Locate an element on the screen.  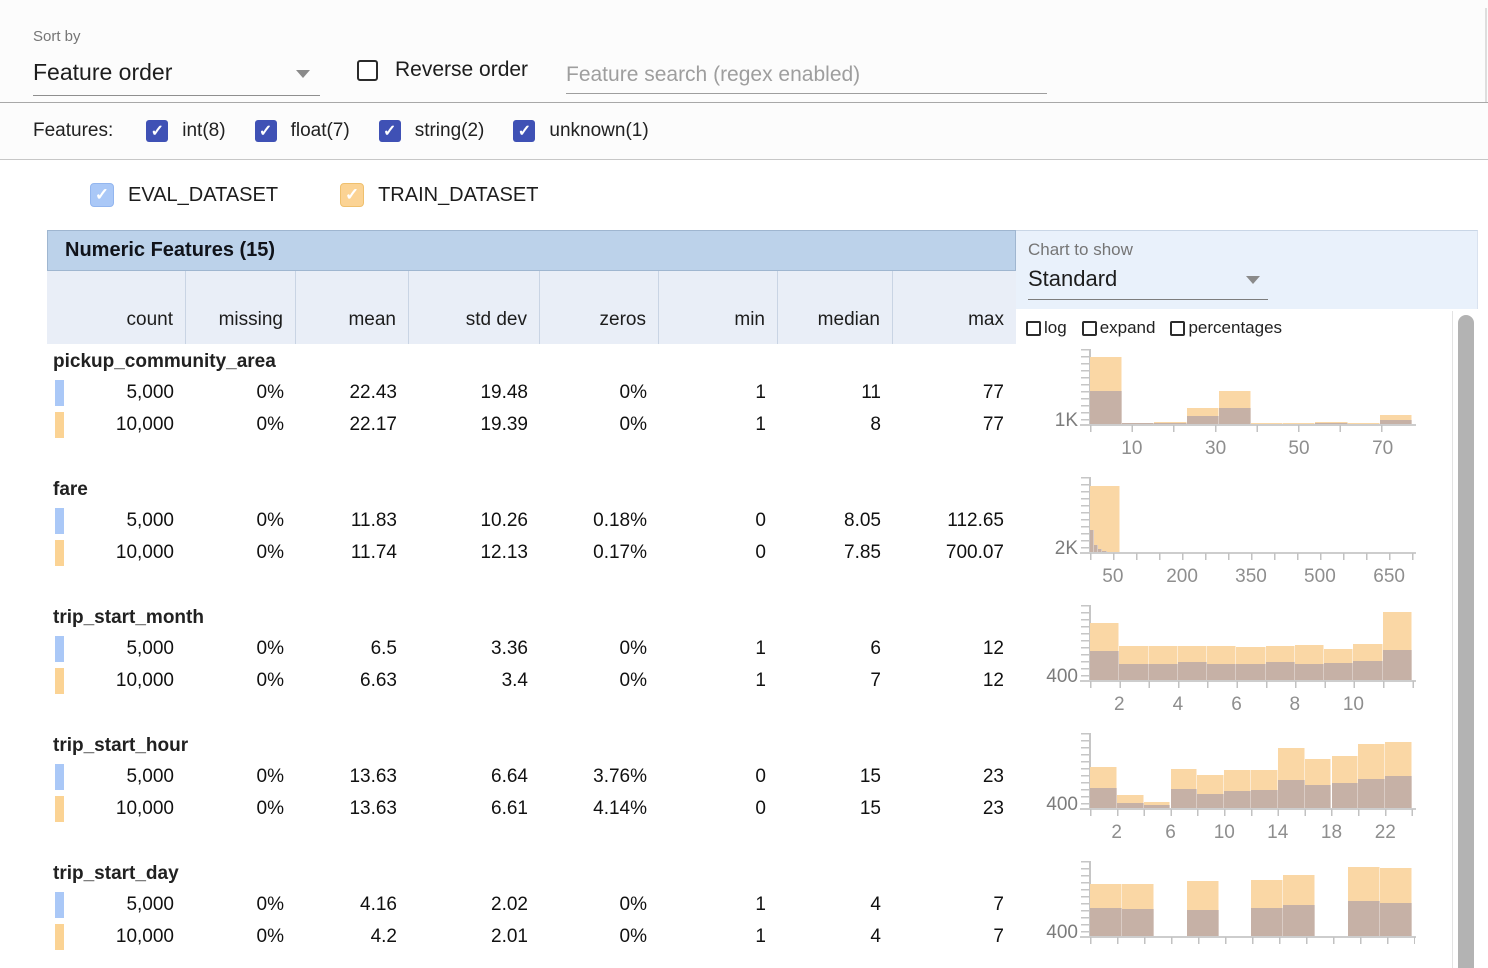
stat-row: 5,000 0% 11.83 10.26 0.18% 0 8.05 112.65 is located at coordinates (531, 521).